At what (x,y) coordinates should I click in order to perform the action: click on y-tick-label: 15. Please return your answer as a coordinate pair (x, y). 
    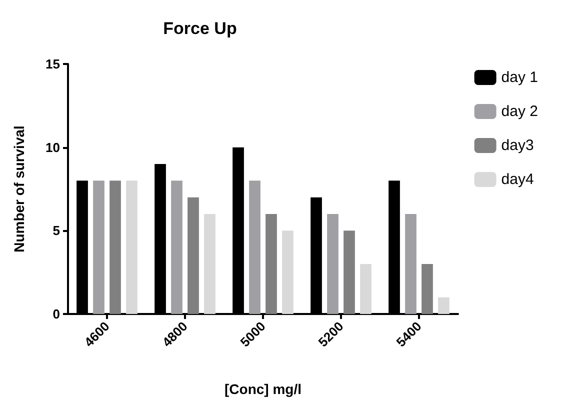
    Looking at the image, I should click on (53, 64).